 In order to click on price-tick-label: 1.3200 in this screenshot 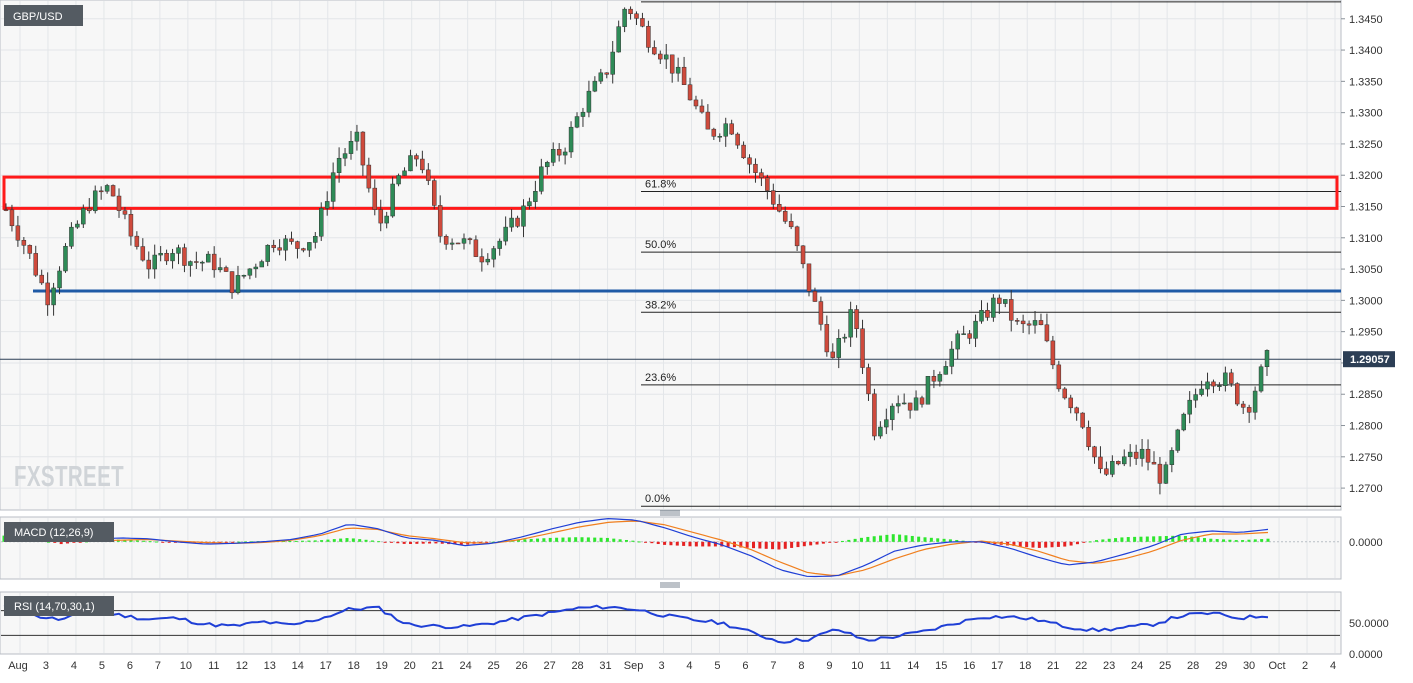, I will do `click(1366, 176)`.